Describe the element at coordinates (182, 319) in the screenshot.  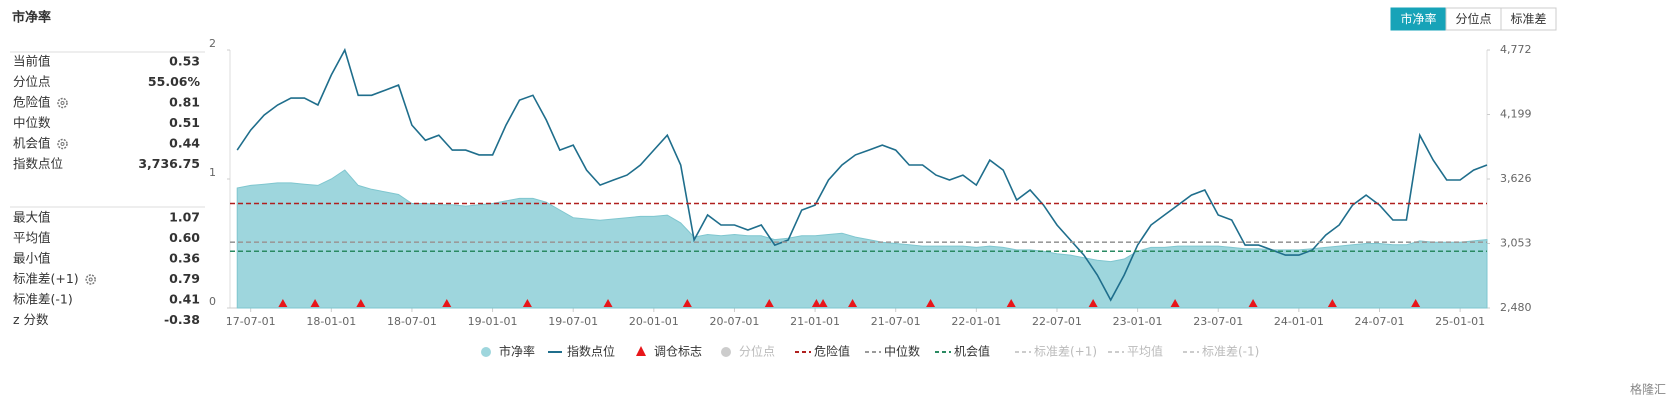
I see `stat-value: -0.38` at that location.